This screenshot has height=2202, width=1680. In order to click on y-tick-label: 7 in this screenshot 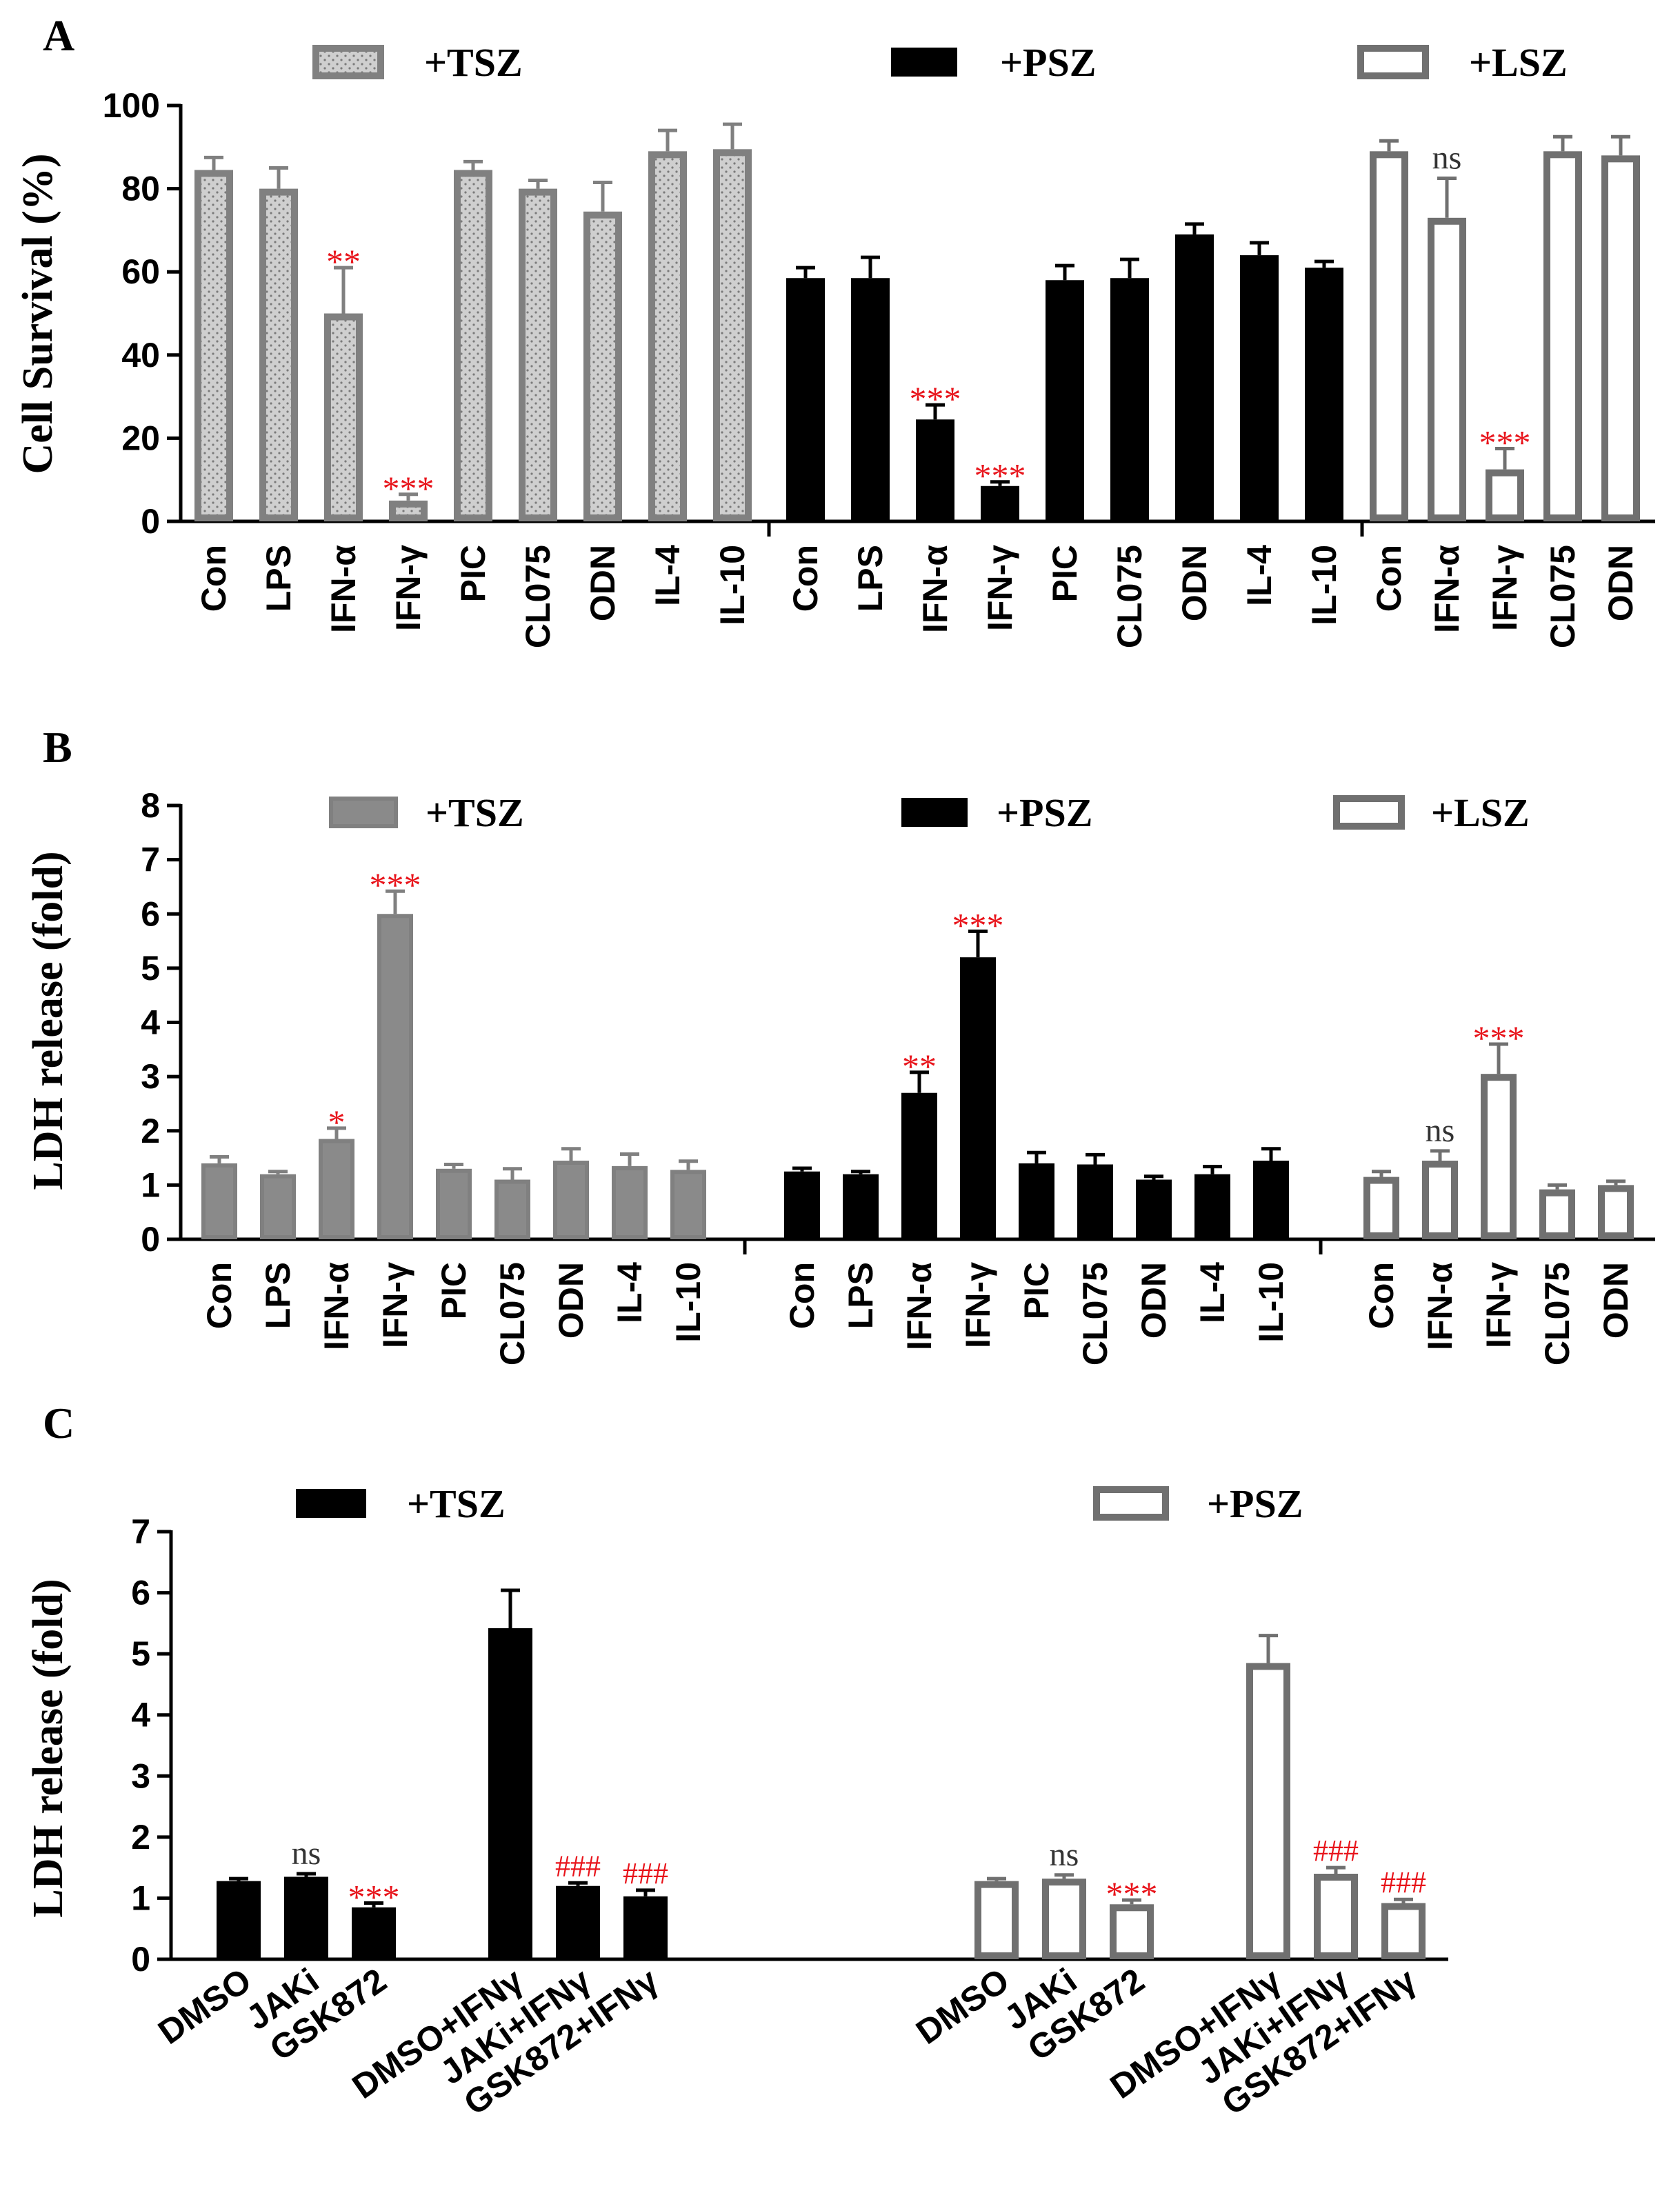, I will do `click(150, 860)`.